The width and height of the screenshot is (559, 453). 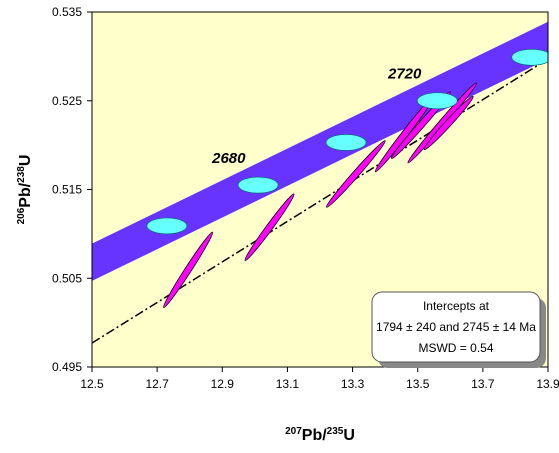 What do you see at coordinates (92, 384) in the screenshot?
I see `x-tick-label: 12.5` at bounding box center [92, 384].